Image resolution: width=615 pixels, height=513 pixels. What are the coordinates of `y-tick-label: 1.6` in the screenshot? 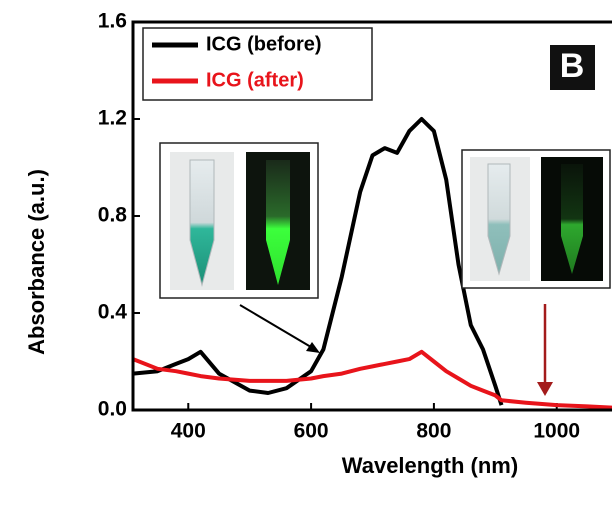 It's located at (112, 21).